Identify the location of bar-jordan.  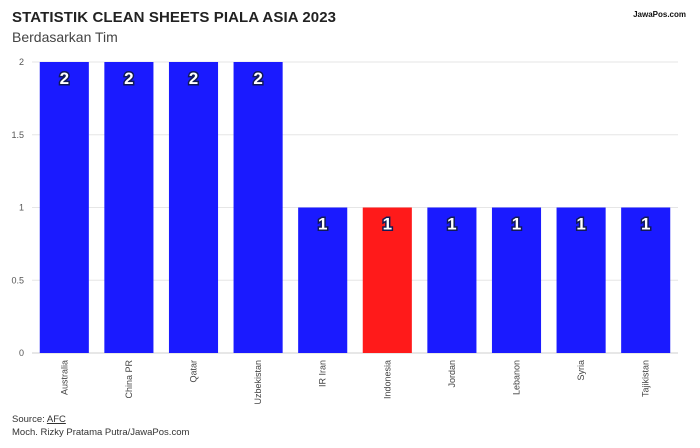
(452, 280).